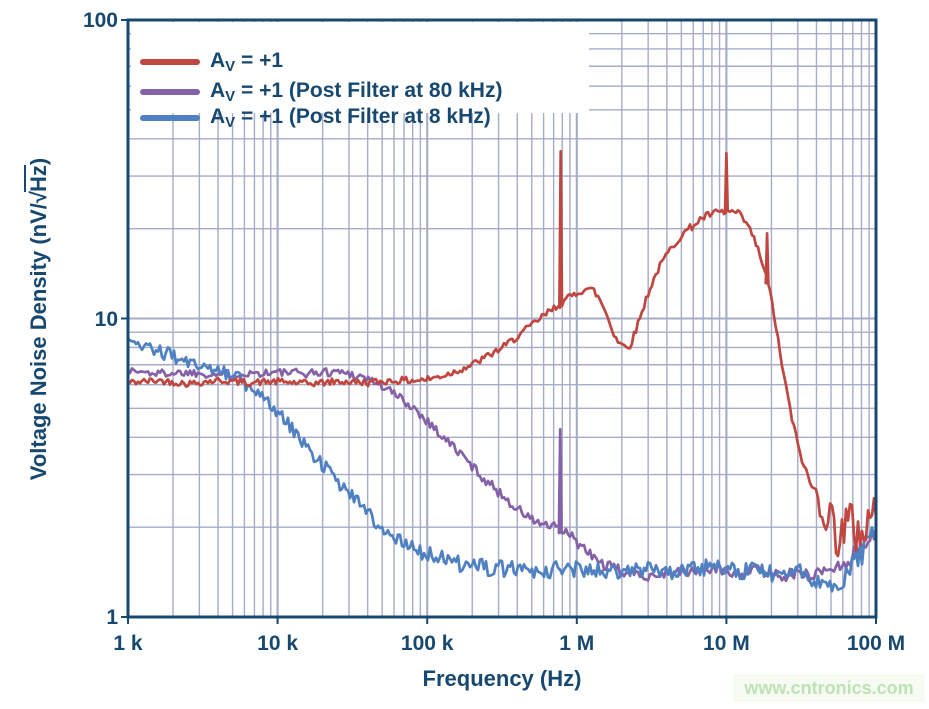 The width and height of the screenshot is (929, 709). Describe the element at coordinates (876, 643) in the screenshot. I see `x-tick-label-100M: 100 M` at that location.